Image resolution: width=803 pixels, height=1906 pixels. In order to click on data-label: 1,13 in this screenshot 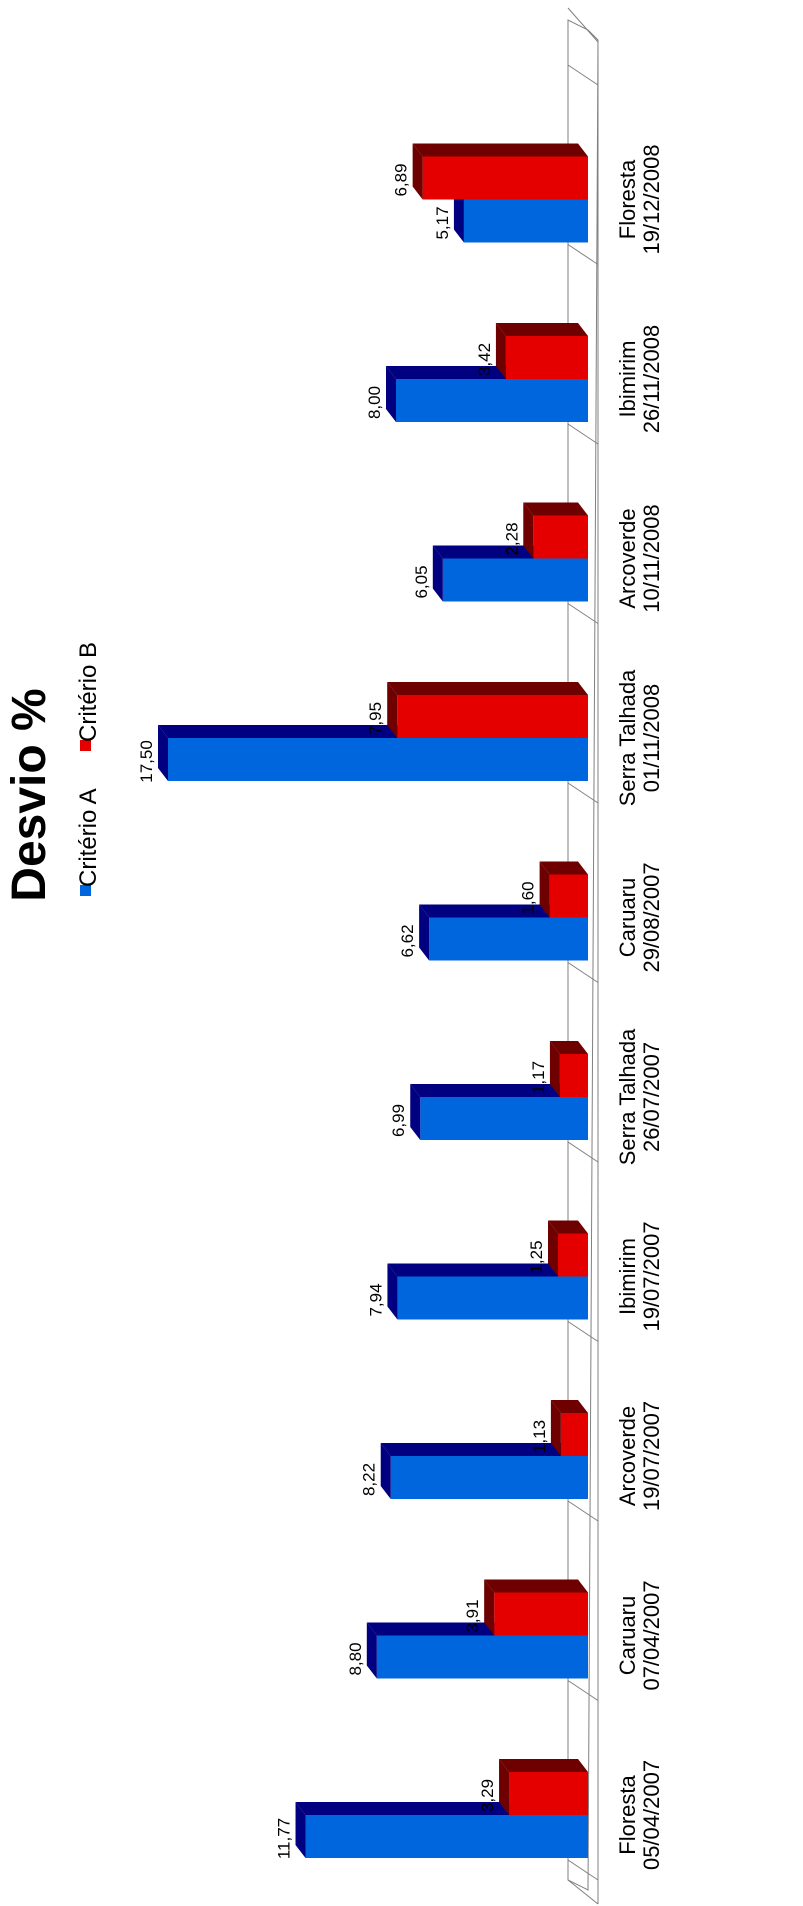, I will do `click(539, 1436)`.